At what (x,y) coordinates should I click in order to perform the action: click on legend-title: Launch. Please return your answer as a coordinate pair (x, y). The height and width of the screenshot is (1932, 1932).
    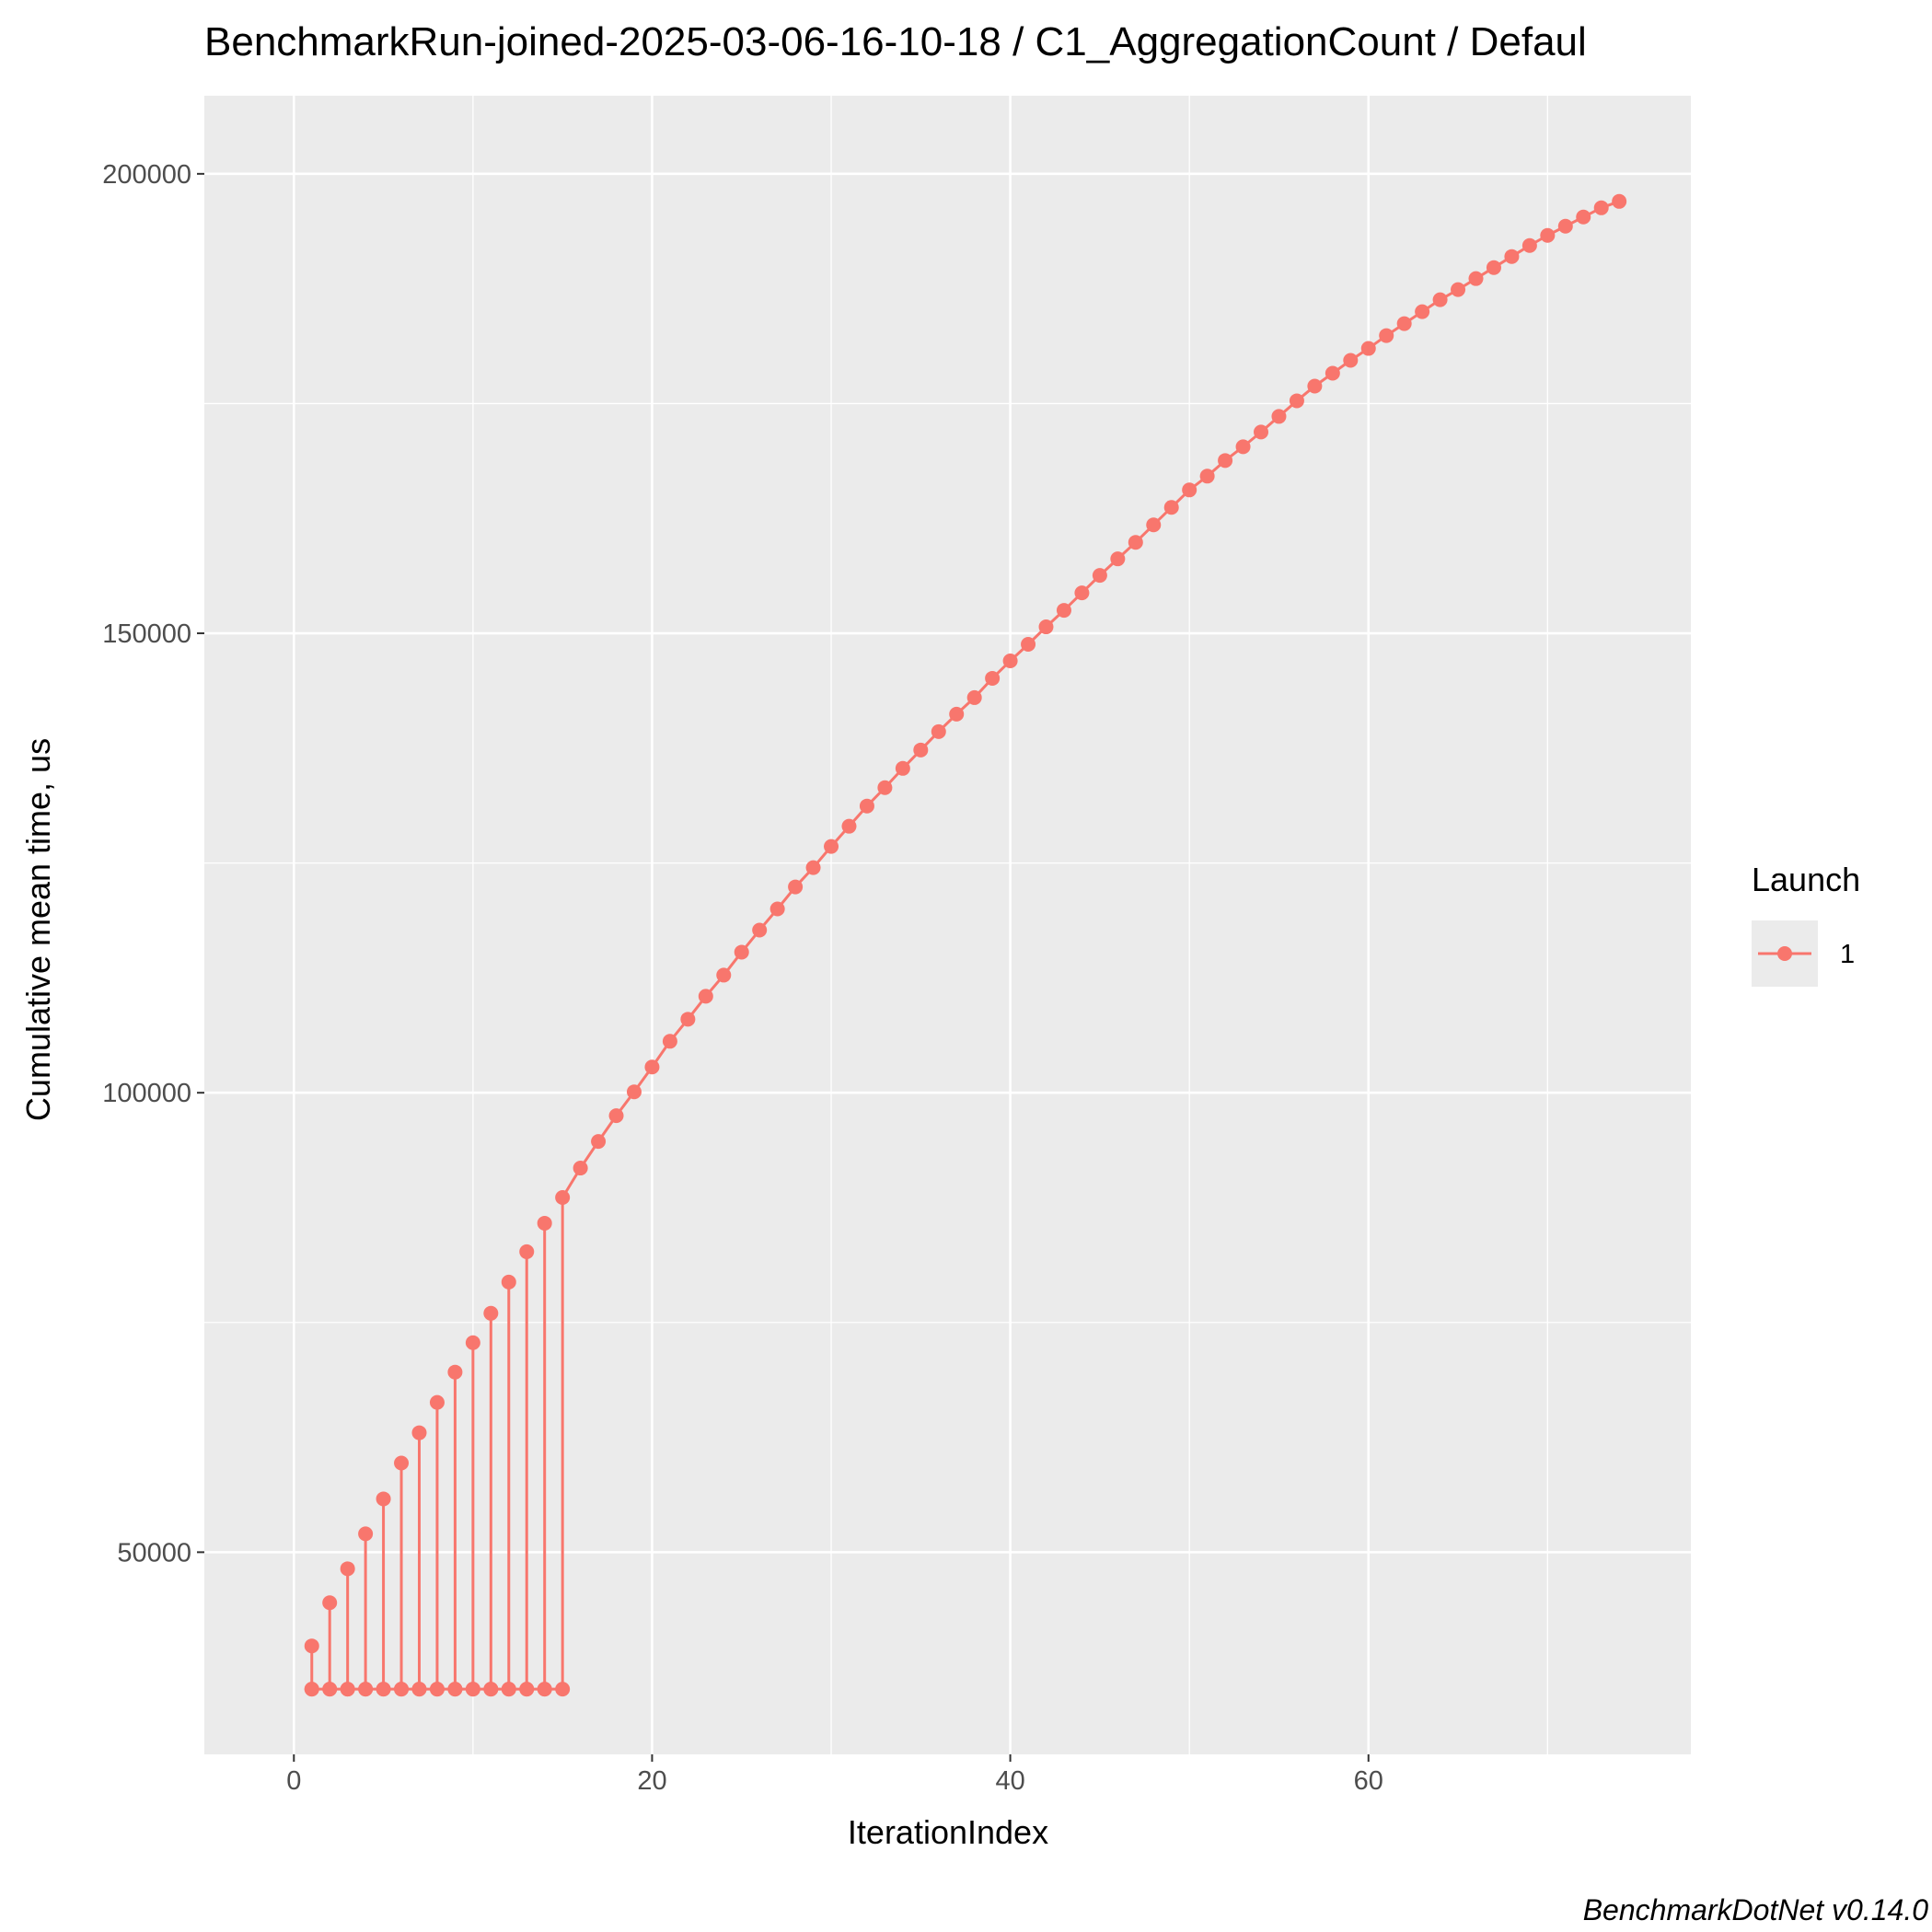
    Looking at the image, I should click on (1806, 880).